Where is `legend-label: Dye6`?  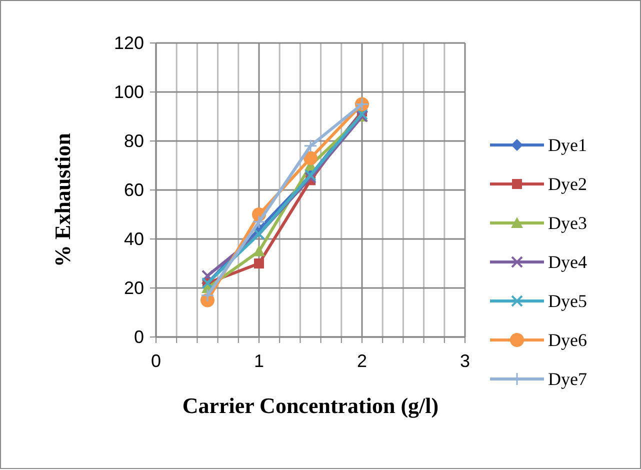
legend-label: Dye6 is located at coordinates (567, 340).